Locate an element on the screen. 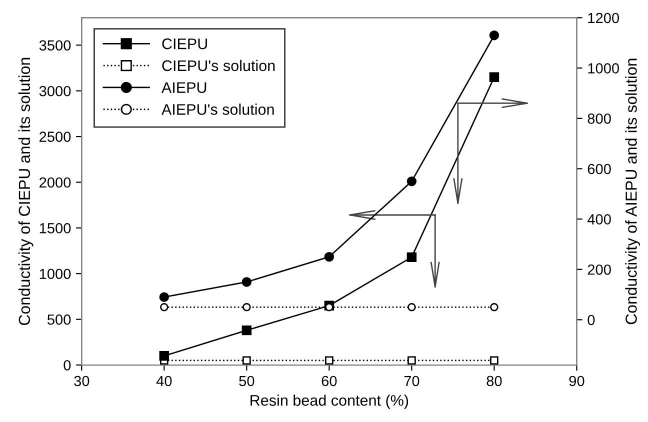  y-tick-label: 3500 is located at coordinates (55, 45).